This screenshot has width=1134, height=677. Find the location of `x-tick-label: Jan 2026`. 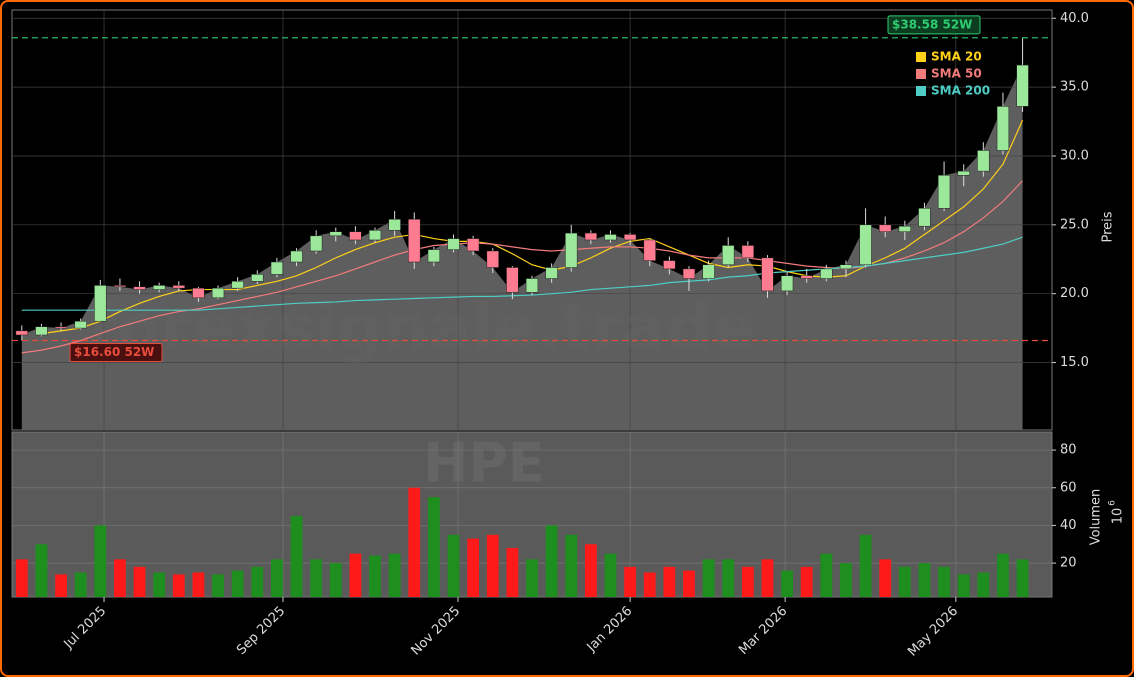

x-tick-label: Jan 2026 is located at coordinates (610, 630).